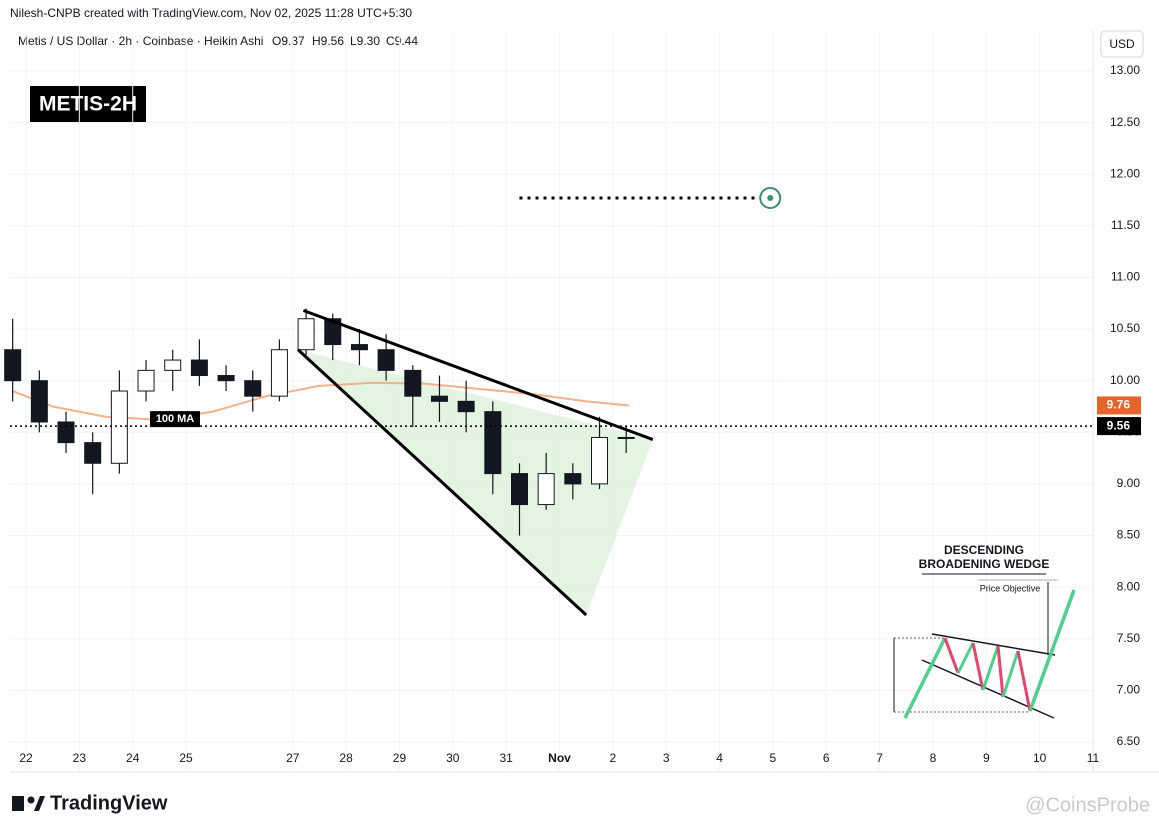 The image size is (1159, 833). I want to click on y-tick-label: 7.50, so click(1129, 638).